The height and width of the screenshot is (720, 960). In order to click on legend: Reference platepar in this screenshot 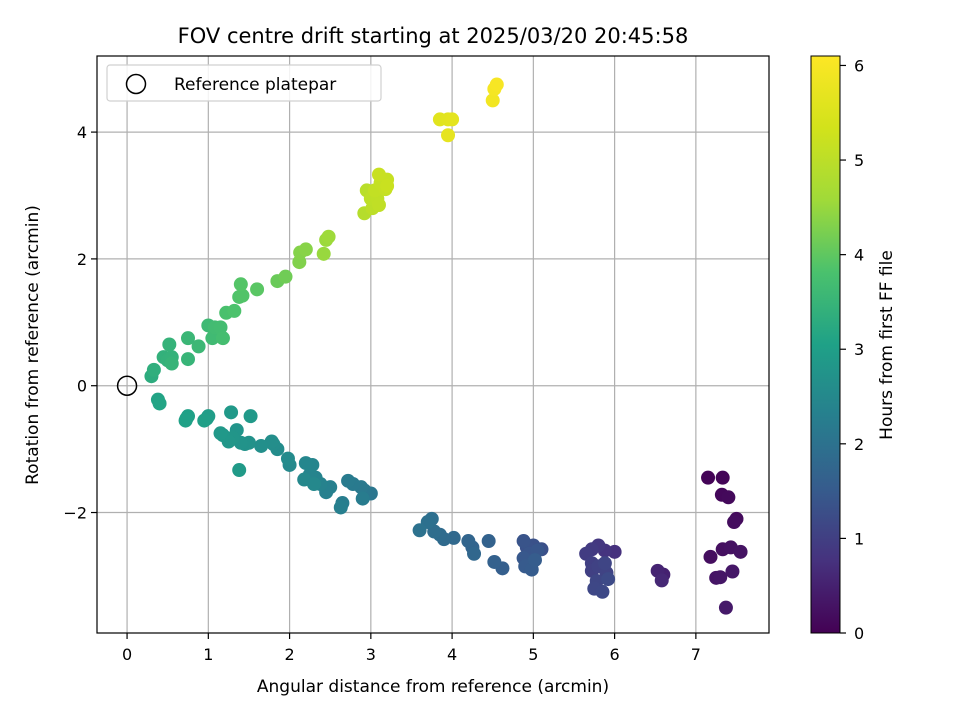, I will do `click(244, 83)`.